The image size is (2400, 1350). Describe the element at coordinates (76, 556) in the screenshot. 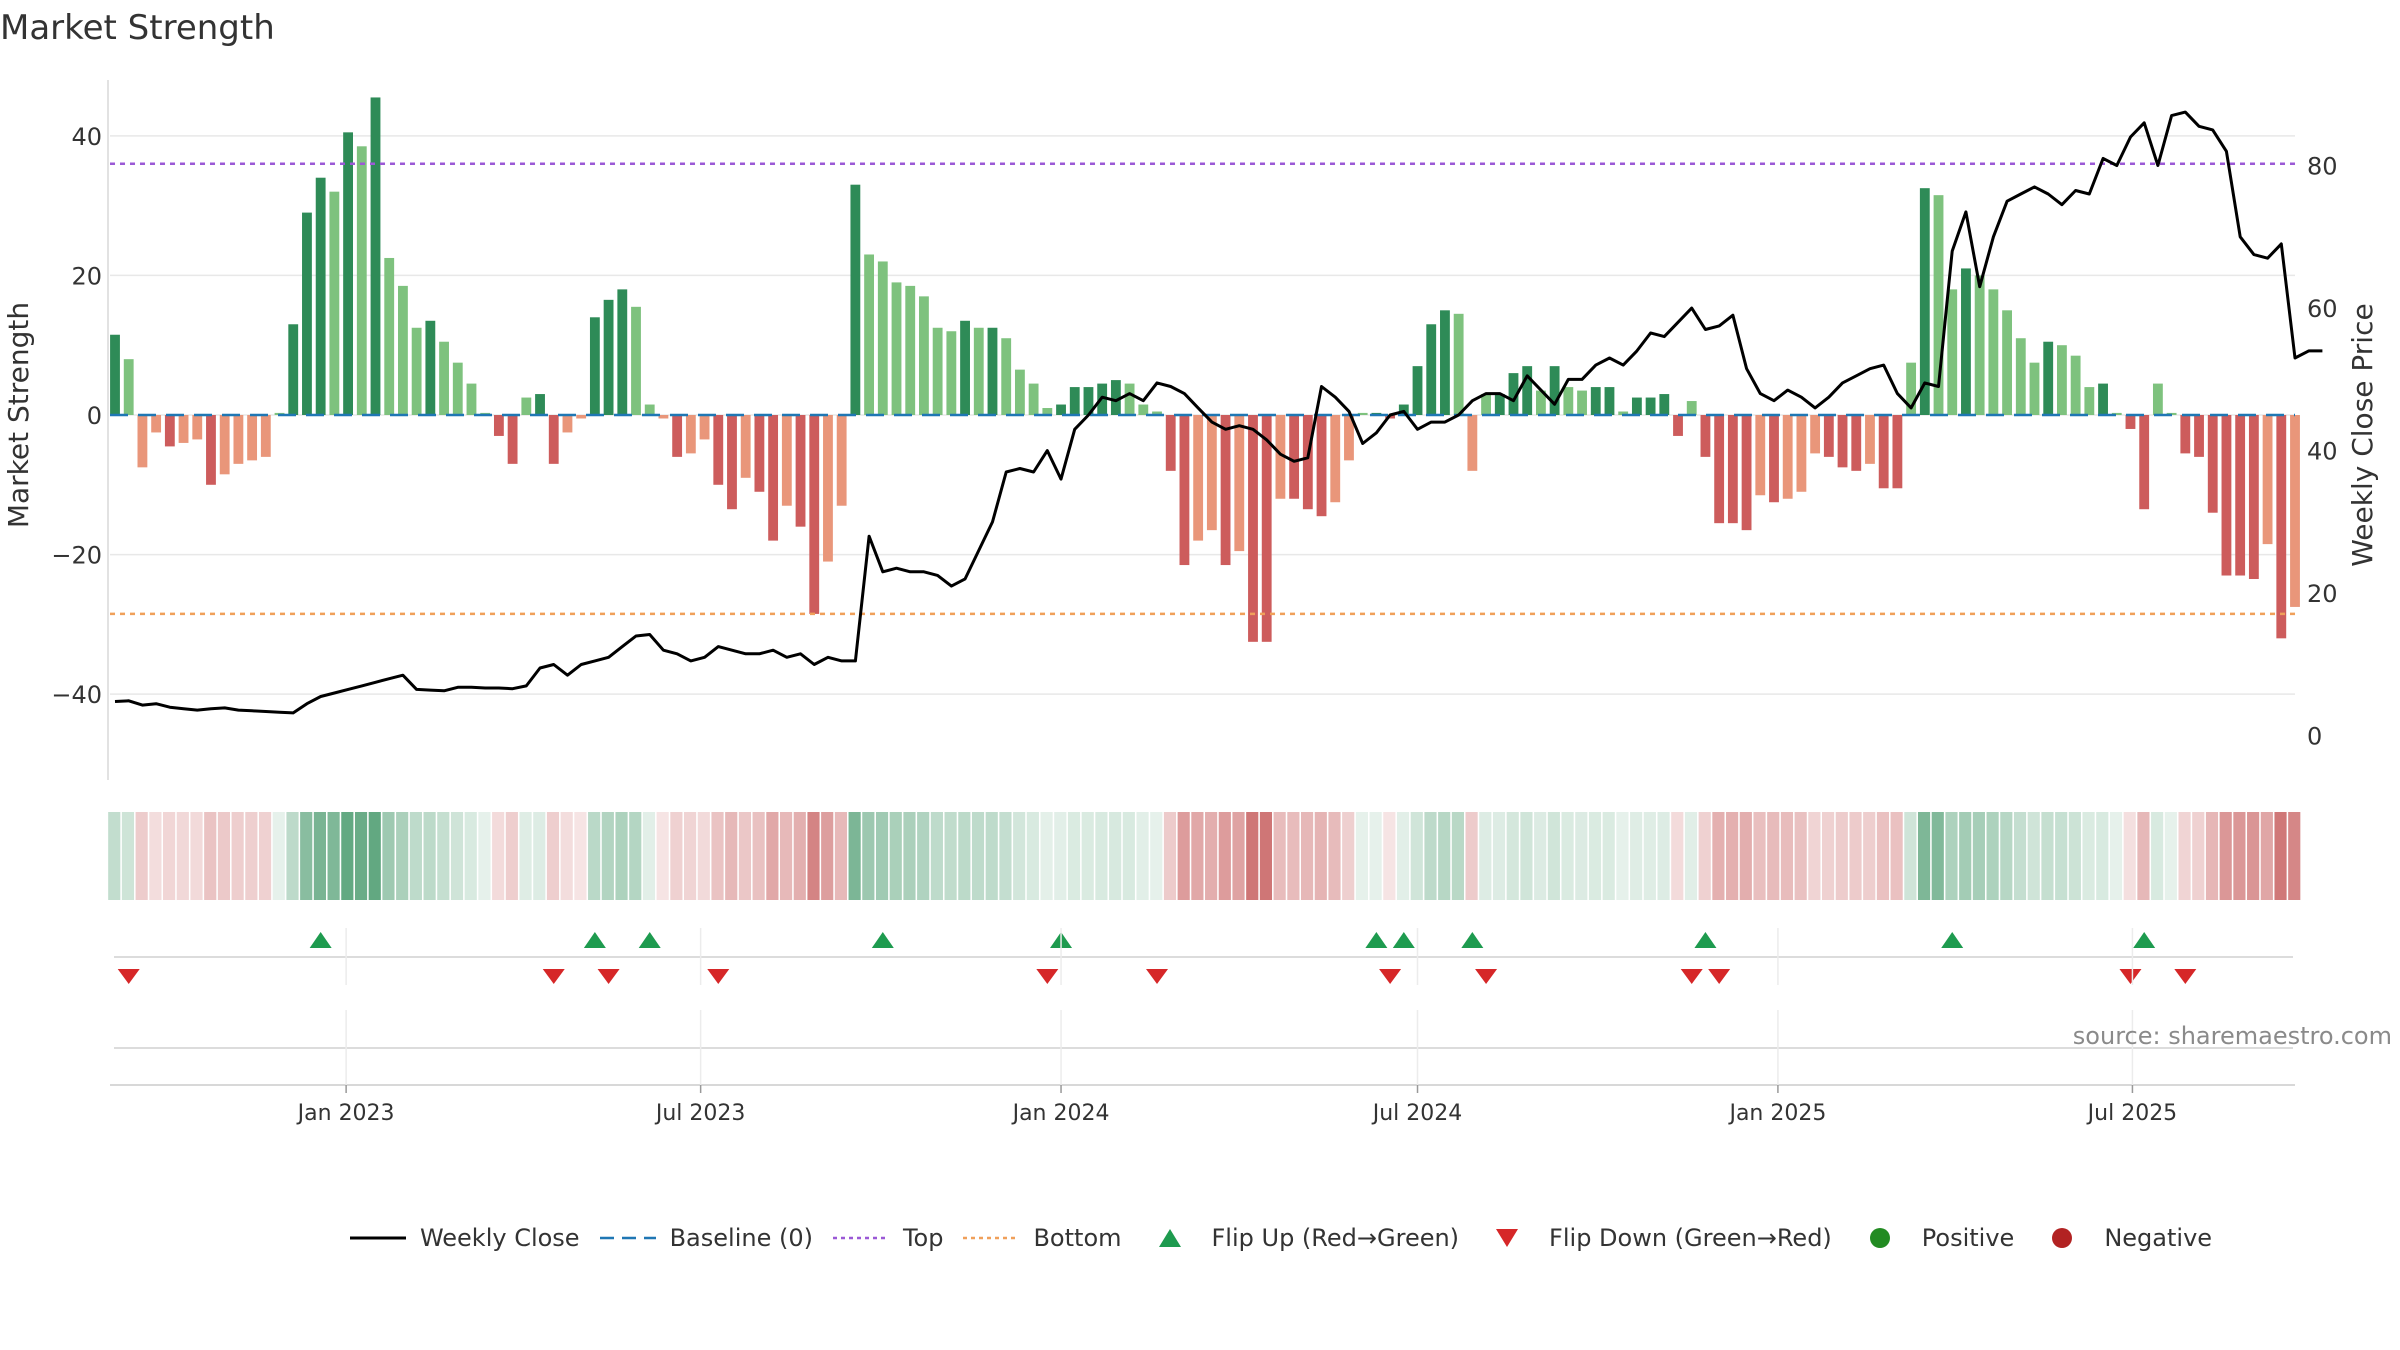

I see `left-tick-label: −20` at that location.